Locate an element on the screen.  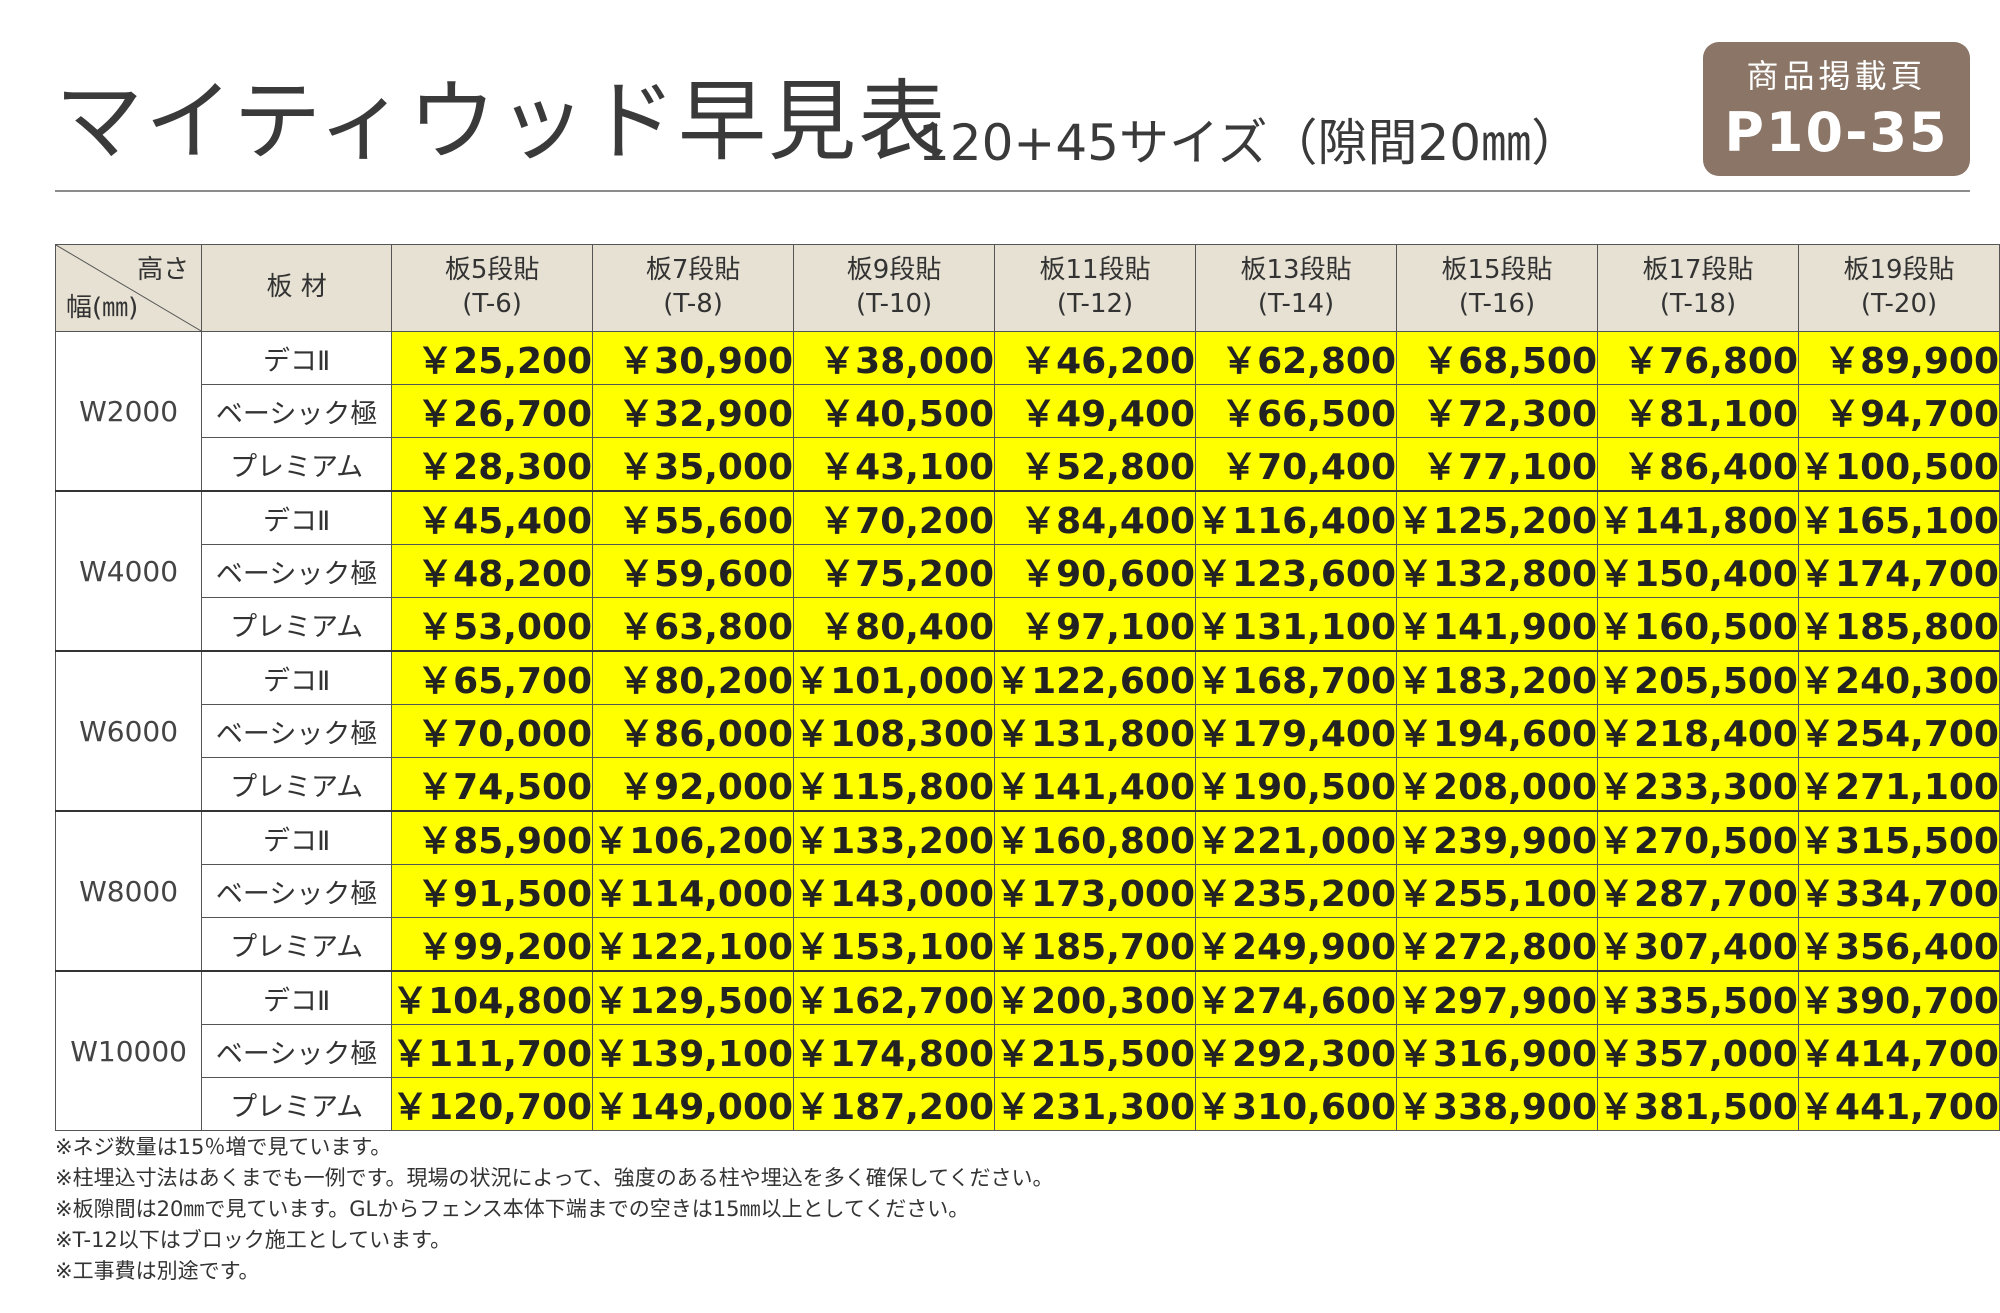
price-cell: ￥310,600 is located at coordinates (1296, 1104).